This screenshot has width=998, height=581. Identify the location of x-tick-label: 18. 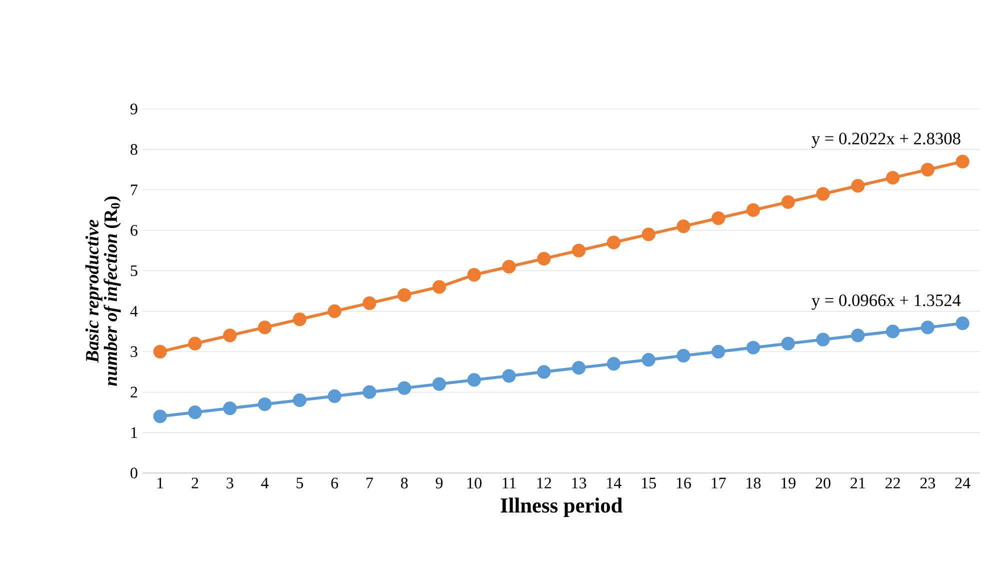
(753, 483).